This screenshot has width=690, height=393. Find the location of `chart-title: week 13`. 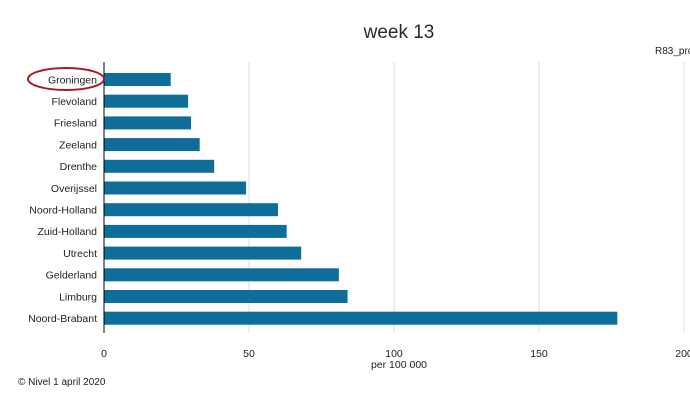

chart-title: week 13 is located at coordinates (399, 32).